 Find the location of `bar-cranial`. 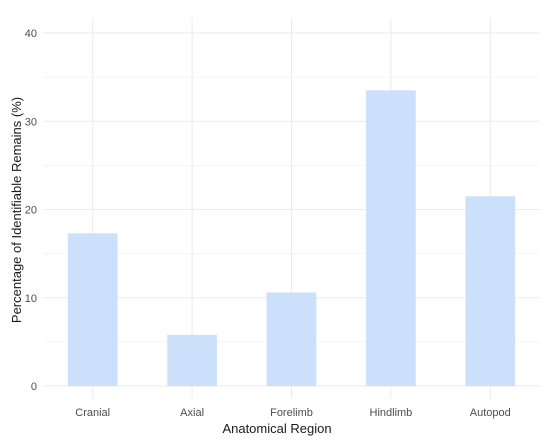

bar-cranial is located at coordinates (92, 309).